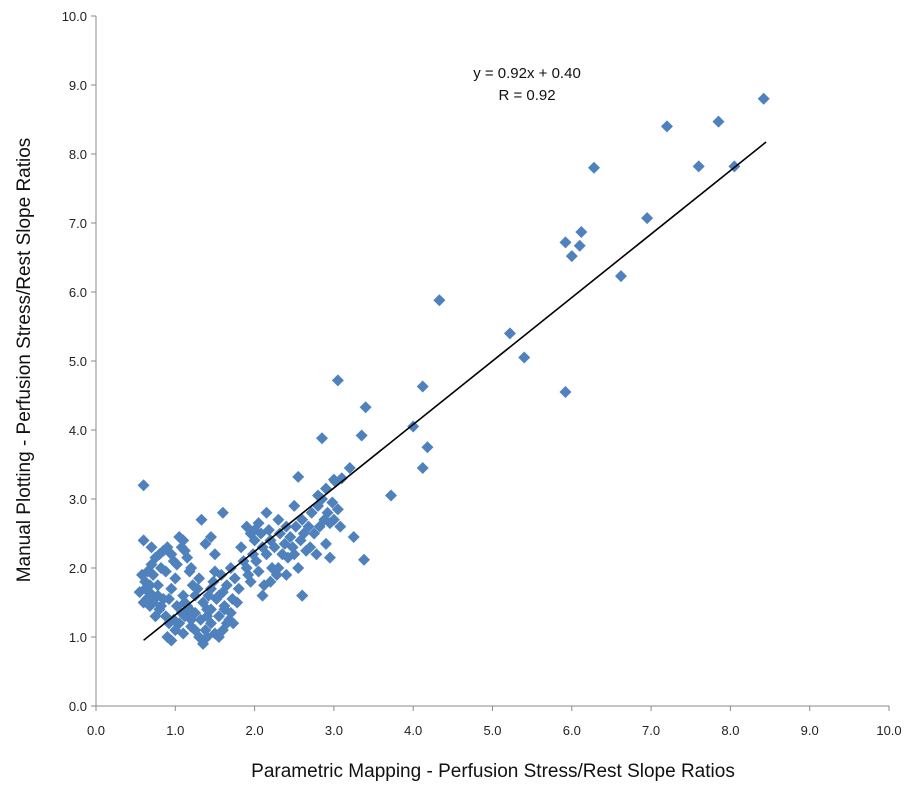  I want to click on x-tick-label: 1.0, so click(175, 730).